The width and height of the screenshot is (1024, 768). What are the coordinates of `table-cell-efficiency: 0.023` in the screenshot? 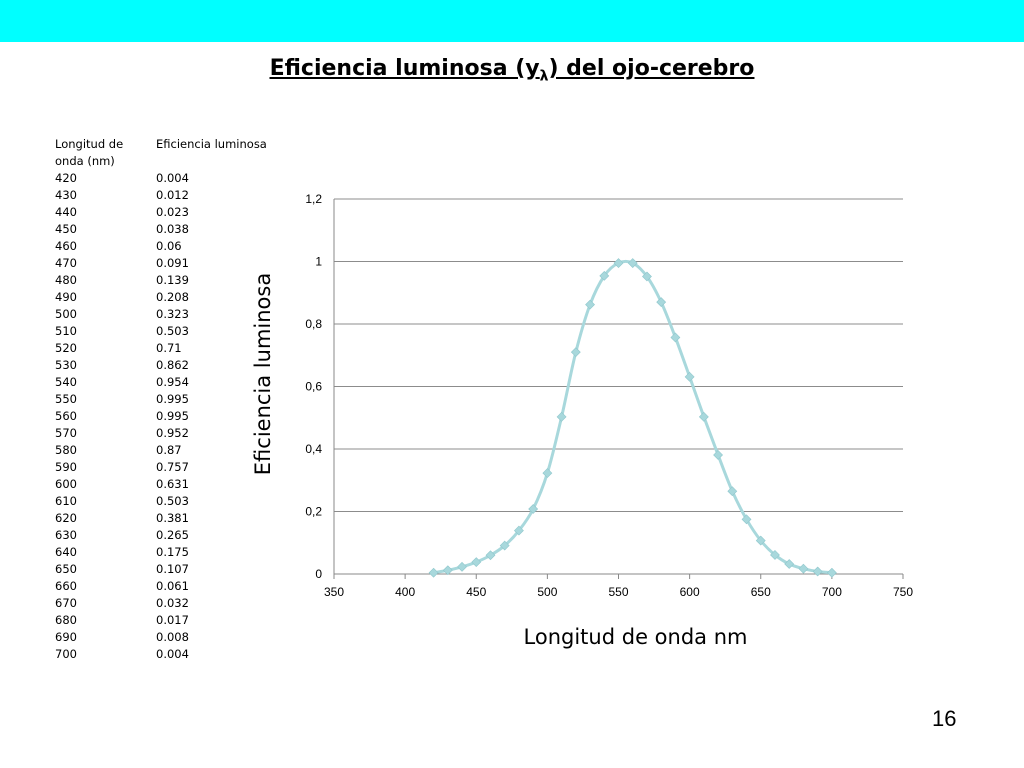 It's located at (172, 212).